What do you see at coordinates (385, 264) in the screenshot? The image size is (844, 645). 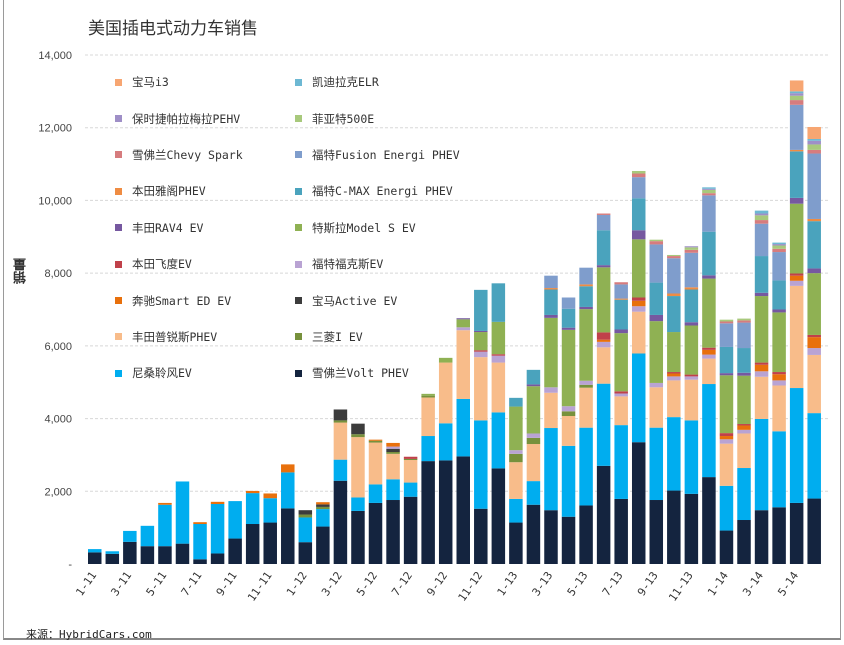 I see `legend-item: 福特福克斯EV` at bounding box center [385, 264].